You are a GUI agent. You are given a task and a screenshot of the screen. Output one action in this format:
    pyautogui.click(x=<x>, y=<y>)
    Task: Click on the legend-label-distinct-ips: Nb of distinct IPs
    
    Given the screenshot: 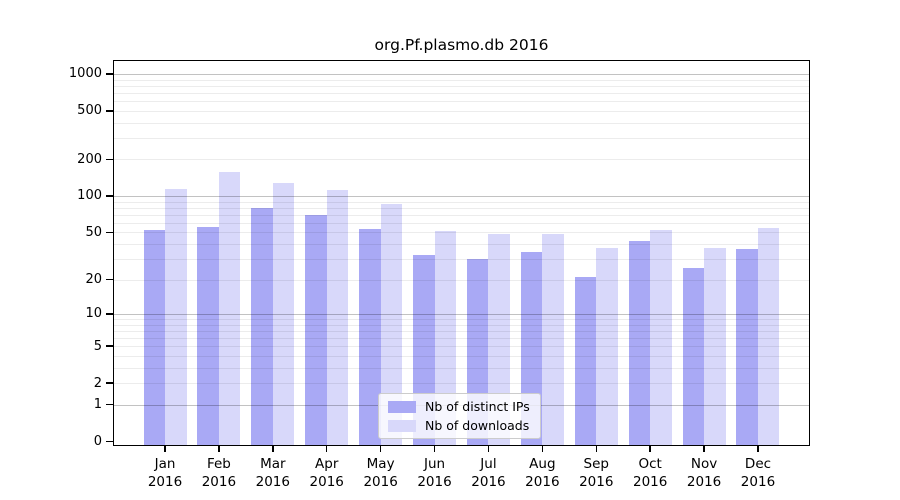 What is the action you would take?
    pyautogui.click(x=477, y=406)
    